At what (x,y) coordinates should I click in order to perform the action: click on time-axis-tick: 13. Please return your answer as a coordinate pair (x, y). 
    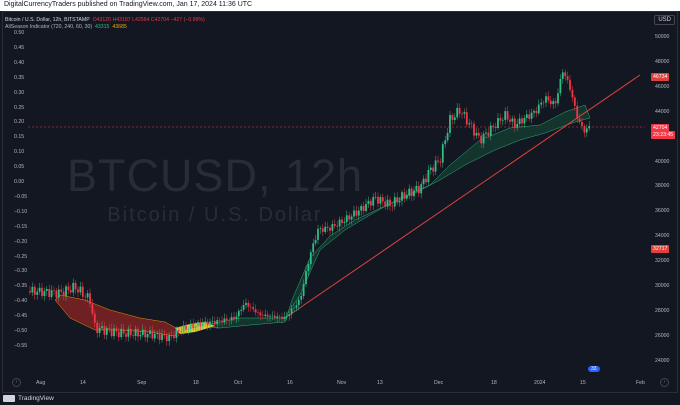
    Looking at the image, I should click on (380, 383).